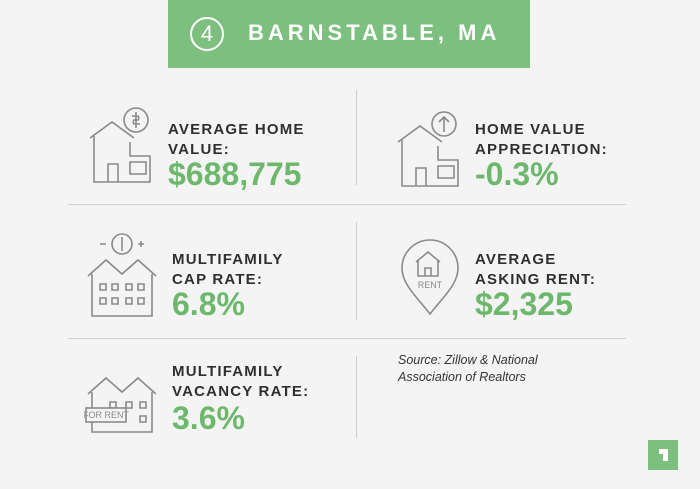  I want to click on header: 4 BARNSTABLE, MA, so click(349, 34).